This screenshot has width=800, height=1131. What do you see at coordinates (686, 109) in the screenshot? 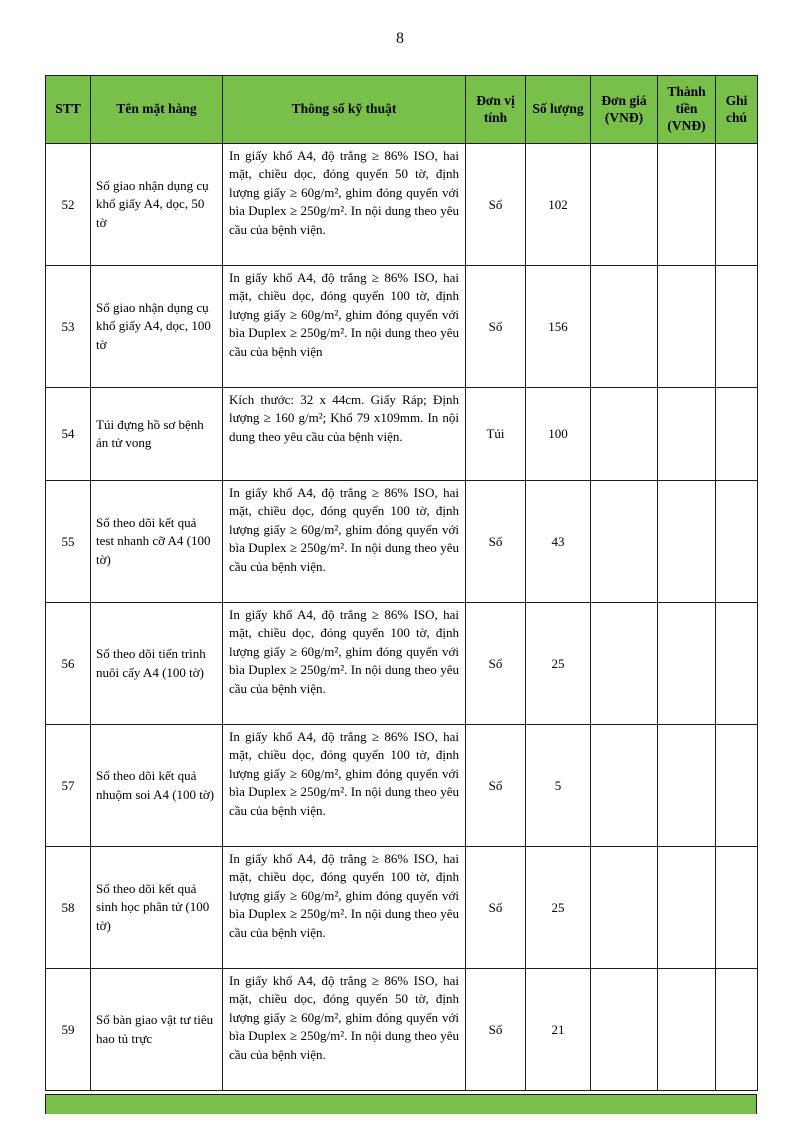
I see `header-thanh-tien: Thành tiền (VNĐ)` at bounding box center [686, 109].